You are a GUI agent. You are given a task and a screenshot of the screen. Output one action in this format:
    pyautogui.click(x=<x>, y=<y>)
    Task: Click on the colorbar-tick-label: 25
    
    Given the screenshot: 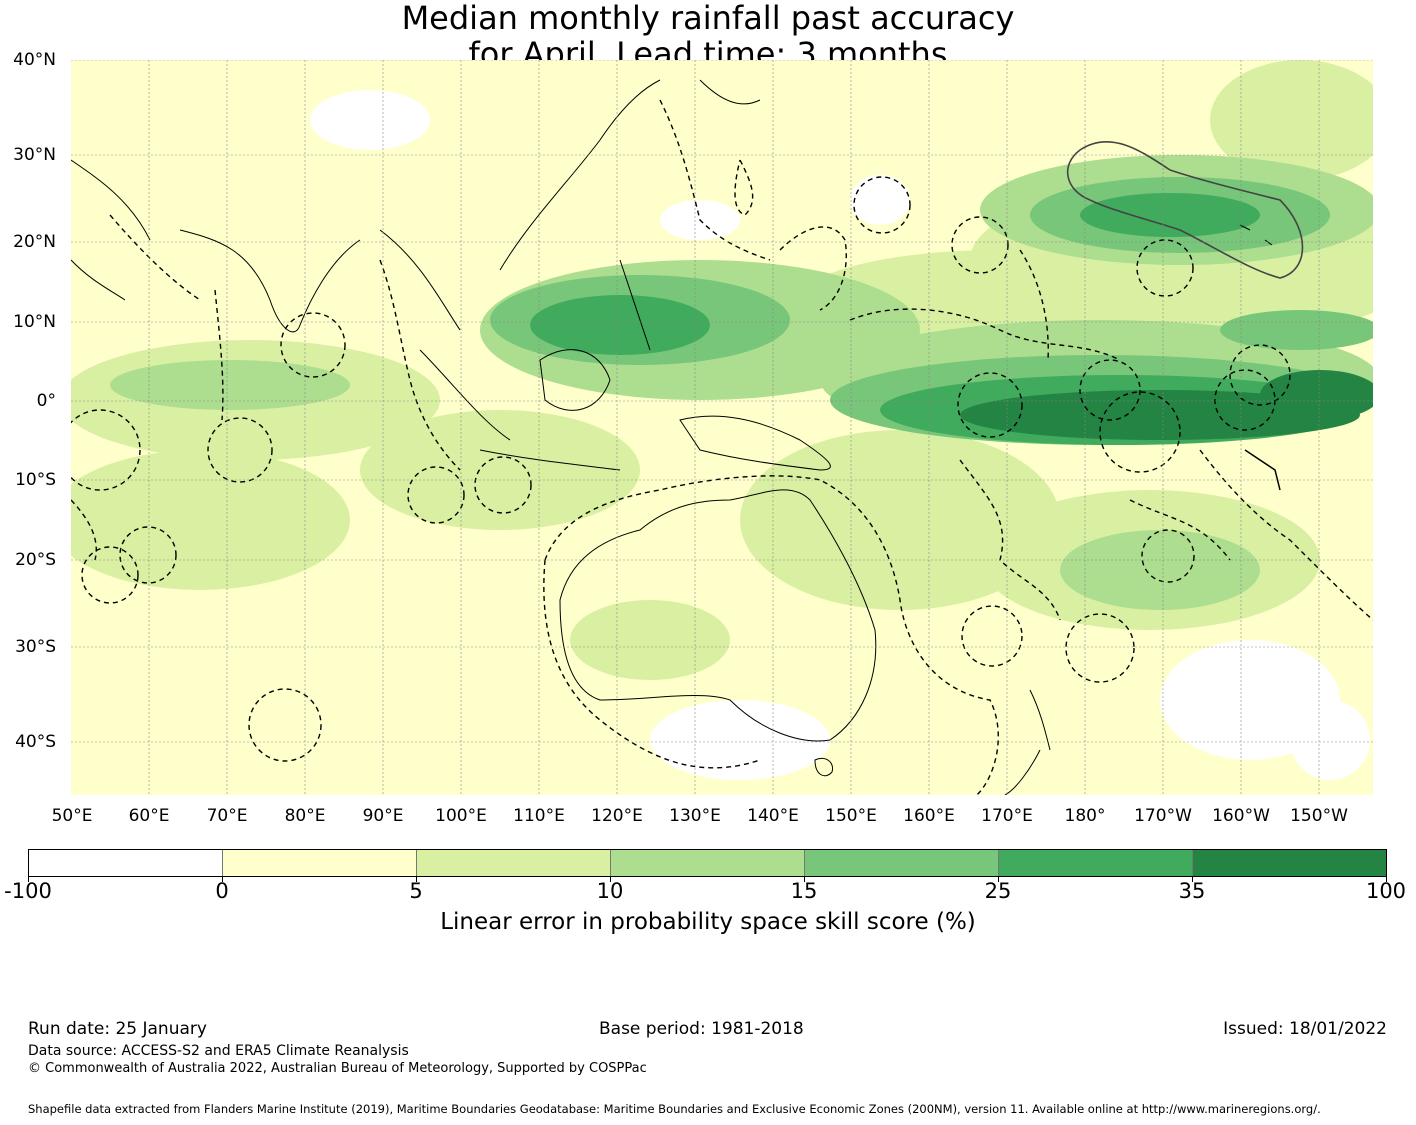 What is the action you would take?
    pyautogui.click(x=998, y=891)
    